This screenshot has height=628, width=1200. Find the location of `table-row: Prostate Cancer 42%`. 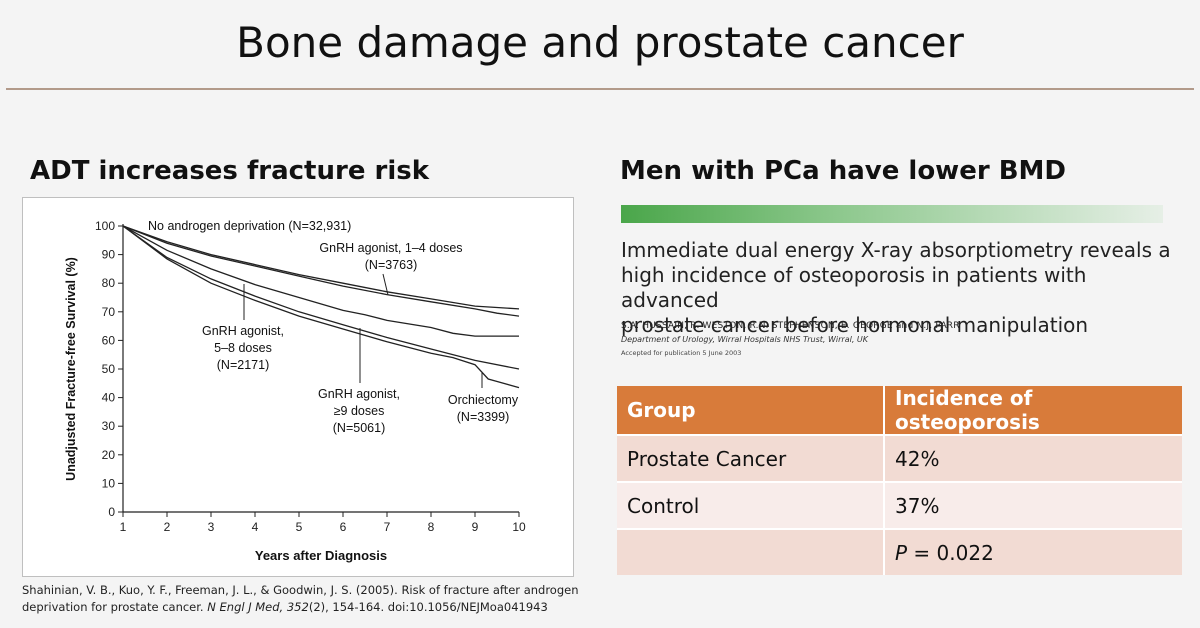

table-row: Prostate Cancer 42% is located at coordinates (899, 458).